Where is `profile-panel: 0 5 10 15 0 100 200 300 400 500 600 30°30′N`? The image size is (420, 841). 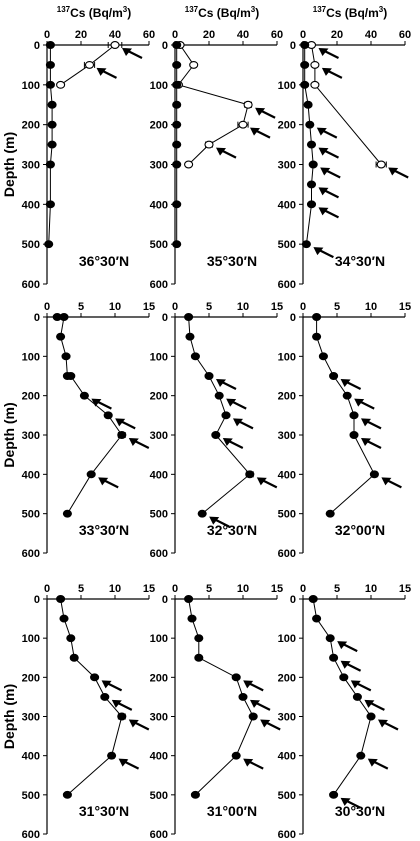 profile-panel: 0 5 10 15 0 100 200 300 400 500 600 30°30′N is located at coordinates (344, 712).